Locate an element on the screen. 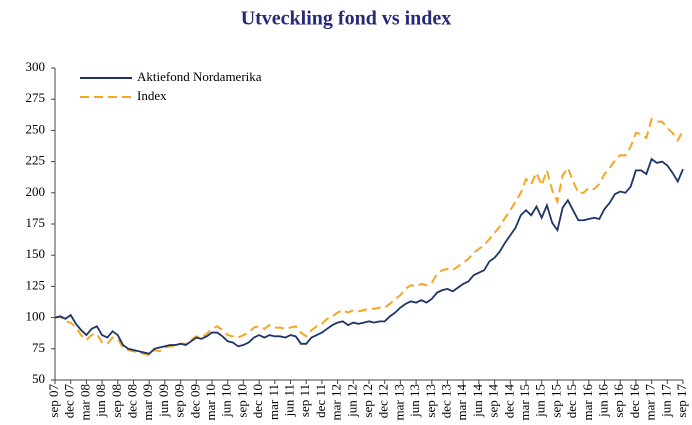  x-tick-label: dec 16 is located at coordinates (634, 401).